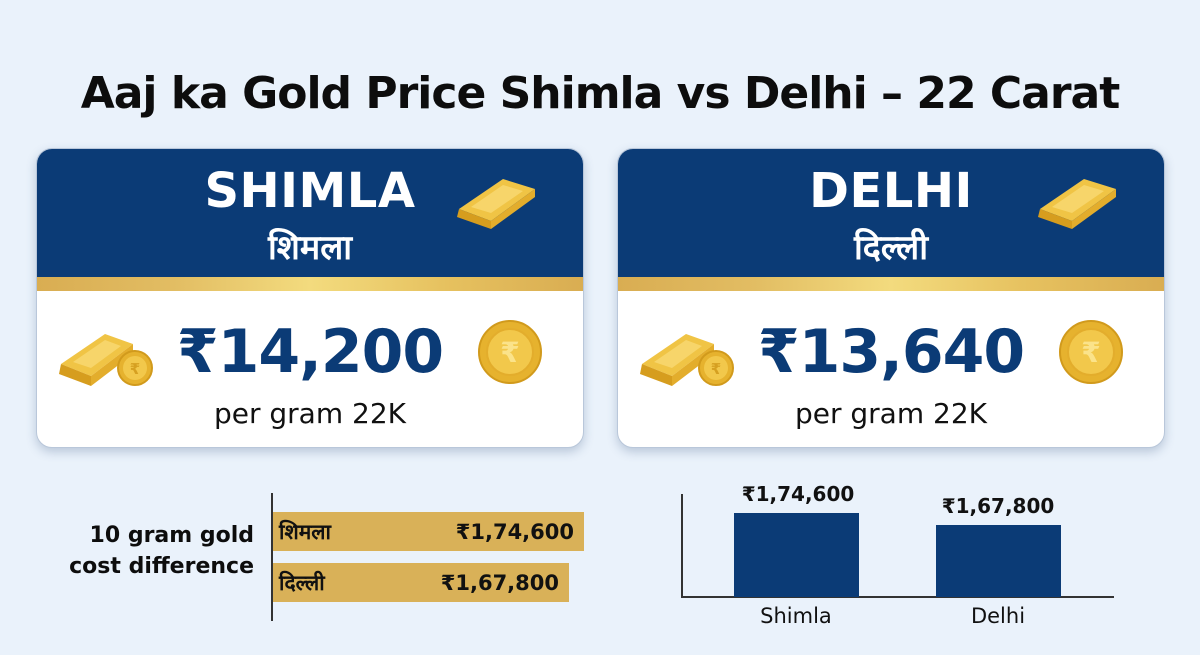 The height and width of the screenshot is (655, 1200). I want to click on bar-delhi, so click(998, 561).